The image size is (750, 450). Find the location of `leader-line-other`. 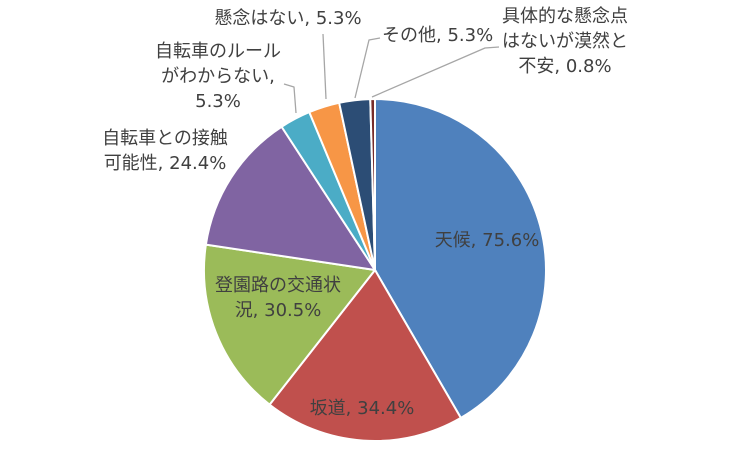

leader-line-other is located at coordinates (367, 68).